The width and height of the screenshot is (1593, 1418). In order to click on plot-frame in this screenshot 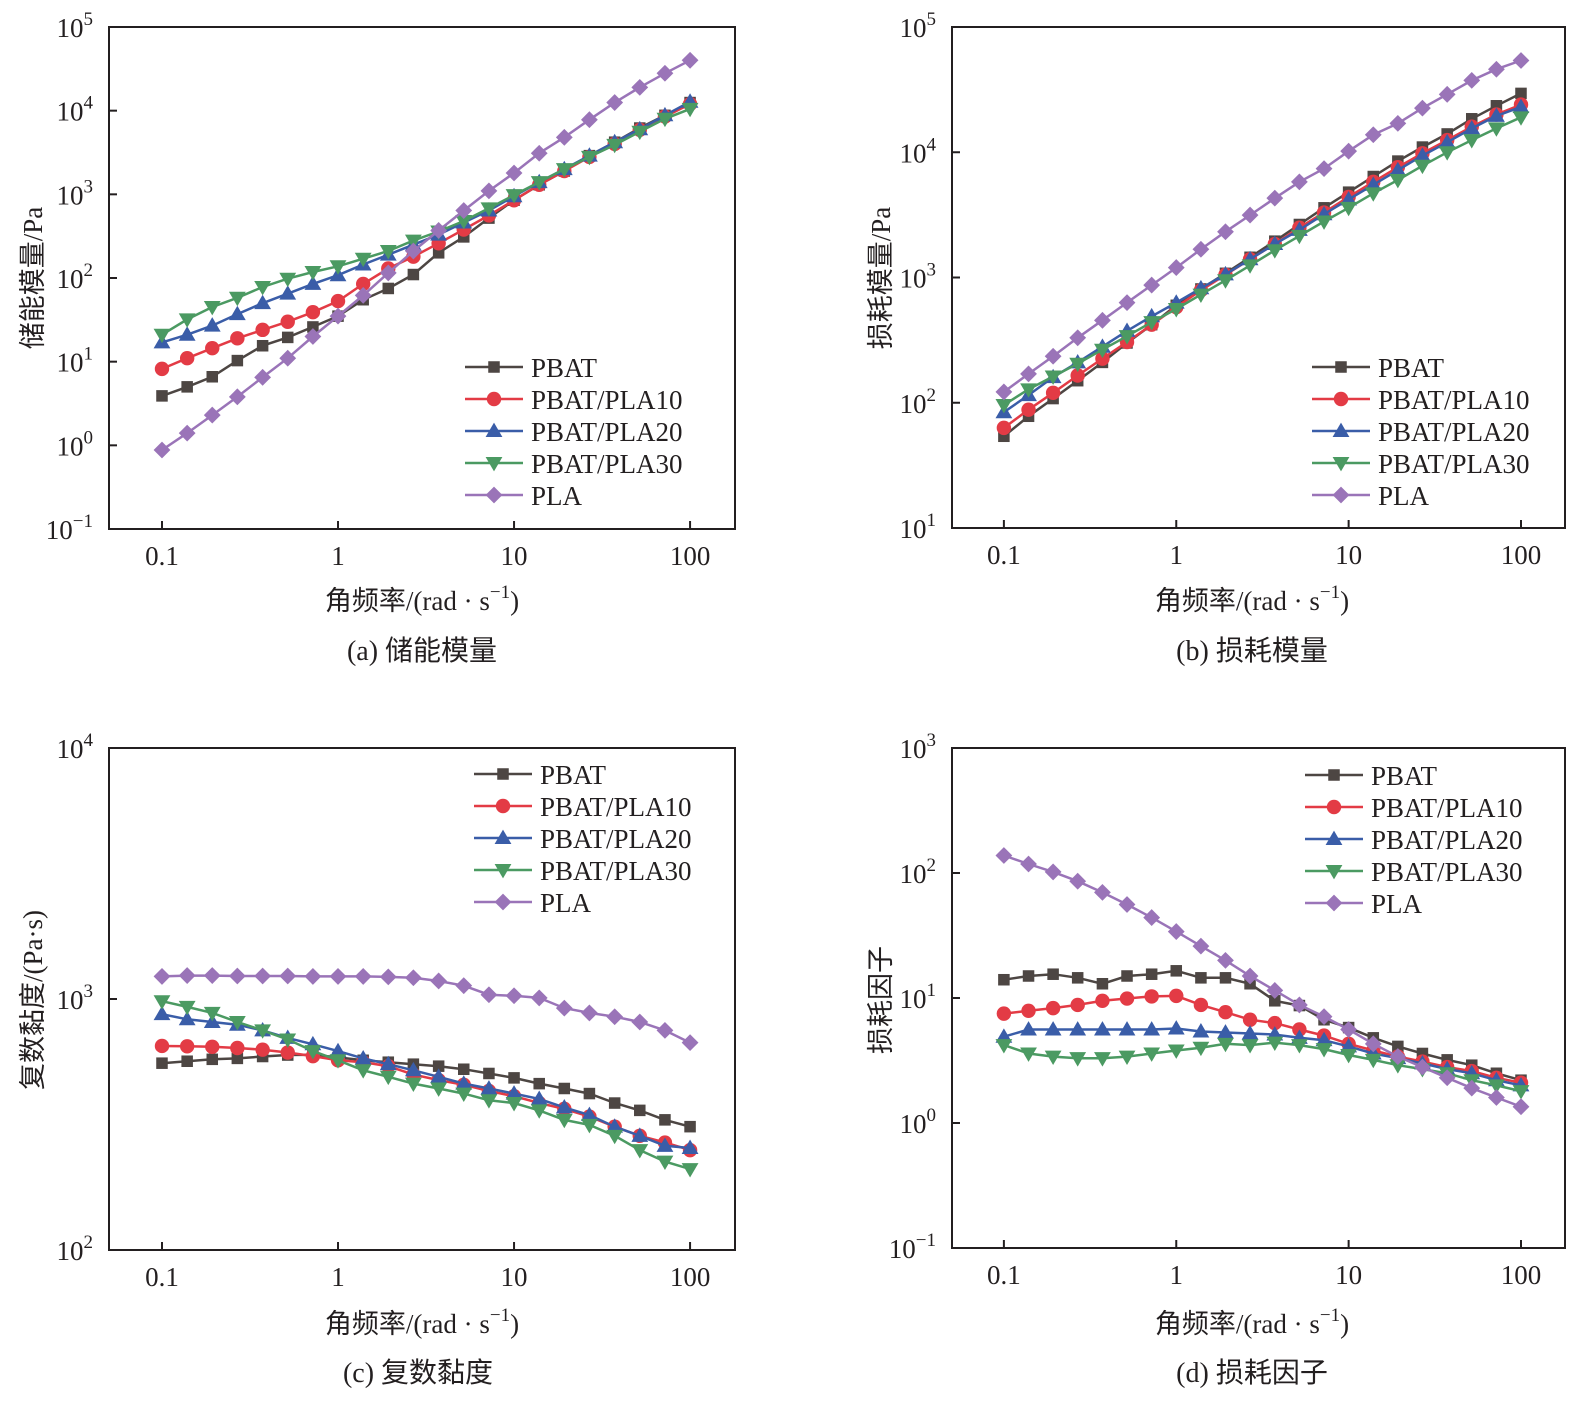, I will do `click(1258, 998)`.